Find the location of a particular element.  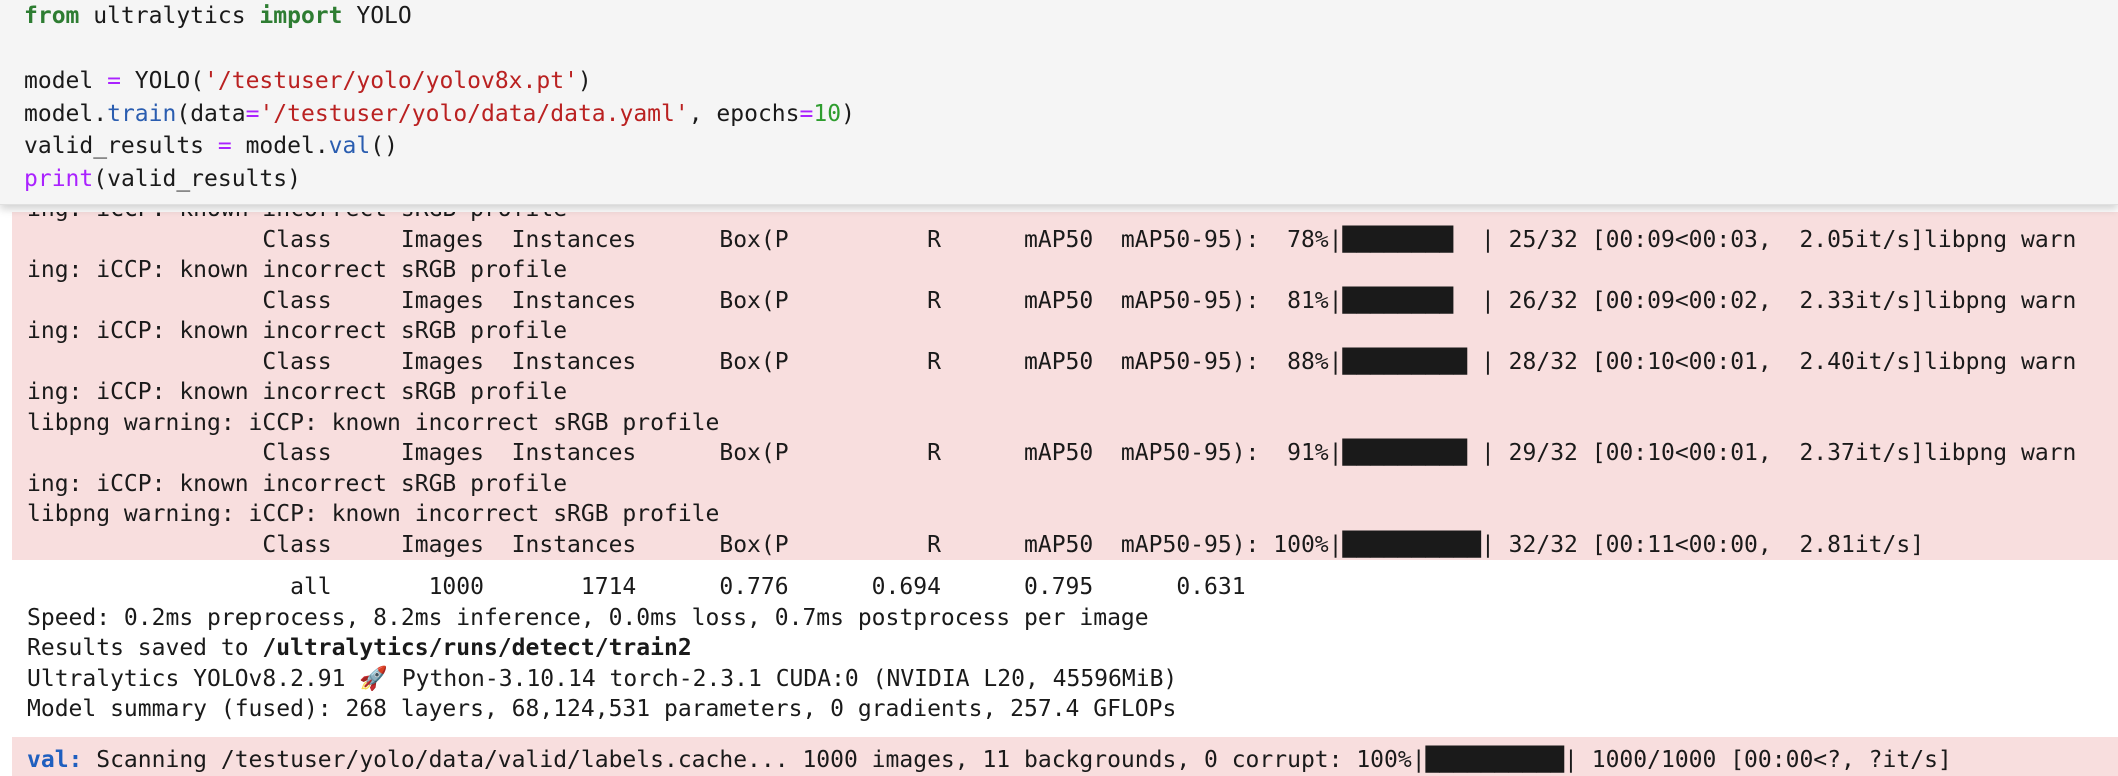

code-line is located at coordinates (1071, 49).